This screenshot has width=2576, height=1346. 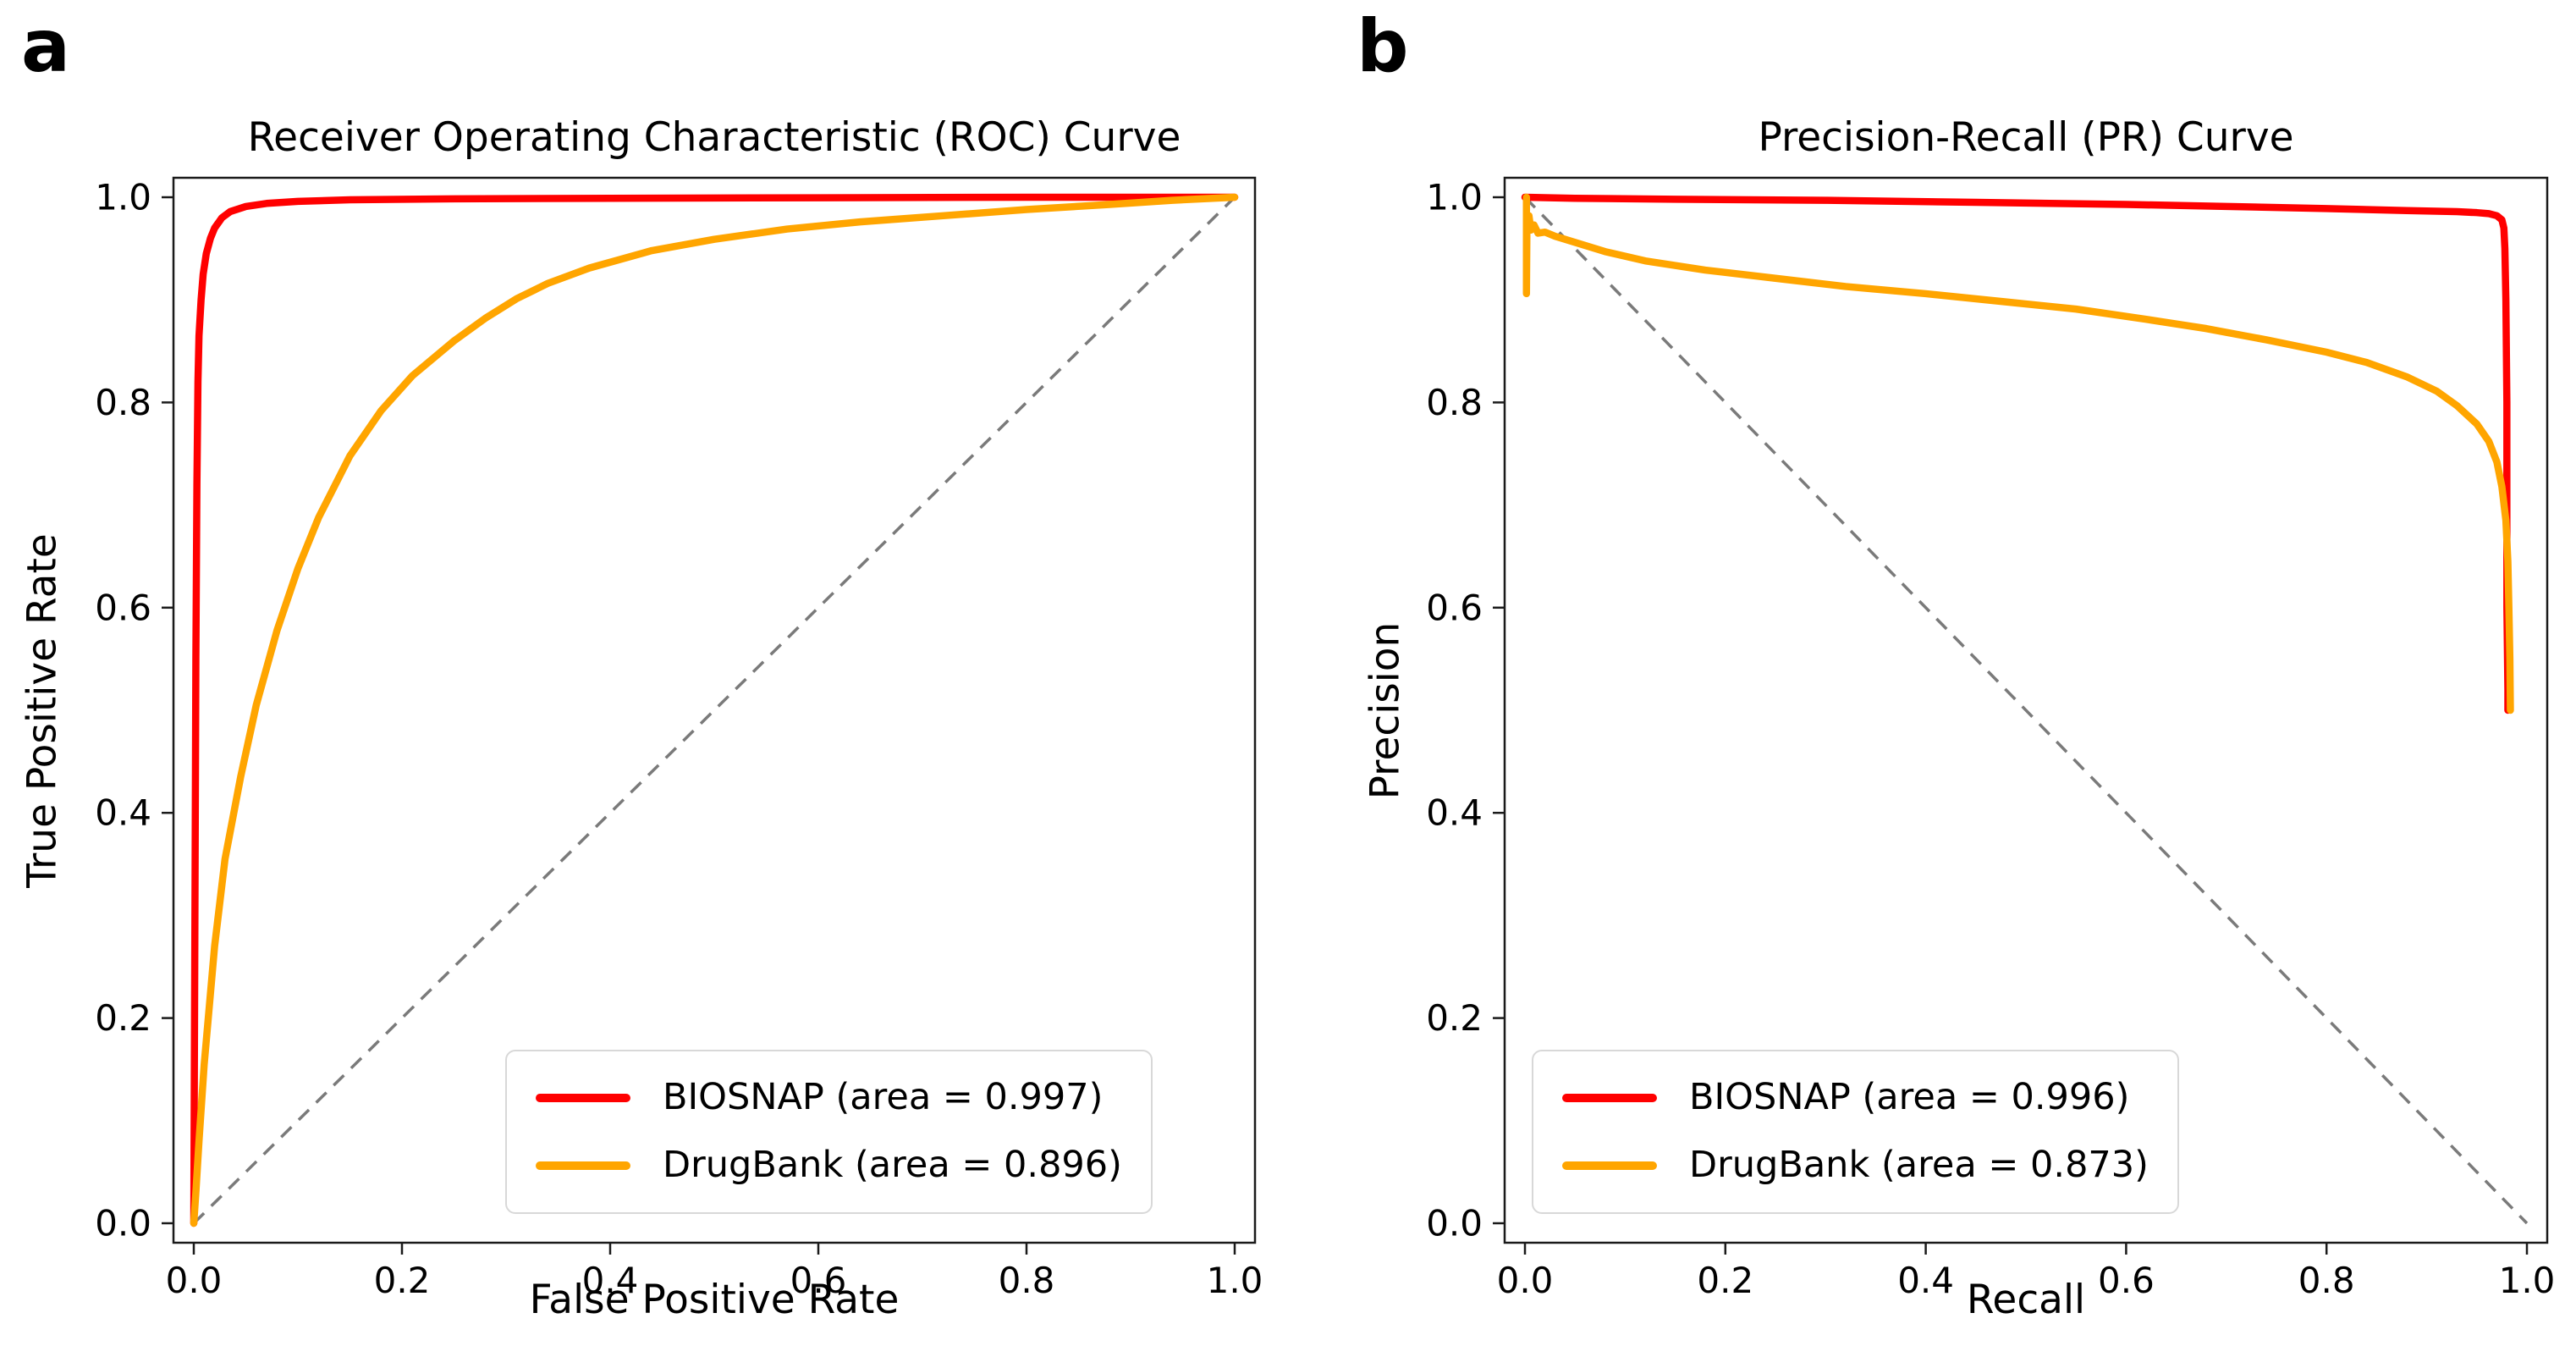 I want to click on x-axis-label-pr: Recall, so click(x=2026, y=1300).